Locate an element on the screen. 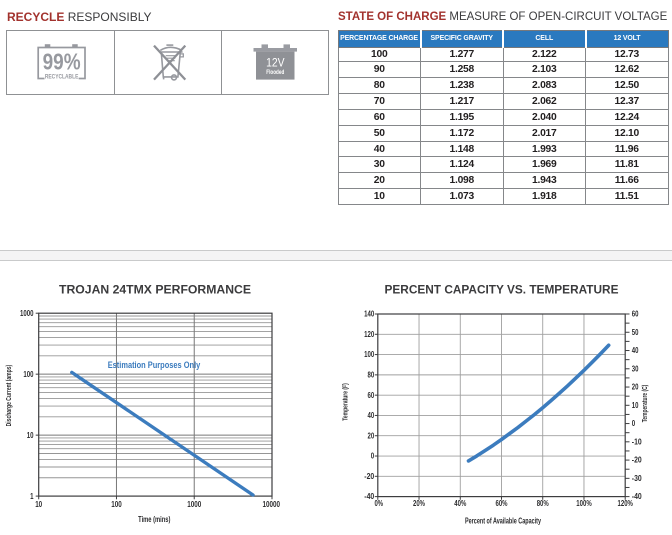 Image resolution: width=672 pixels, height=535 pixels. svg-text: 120 is located at coordinates (369, 334).